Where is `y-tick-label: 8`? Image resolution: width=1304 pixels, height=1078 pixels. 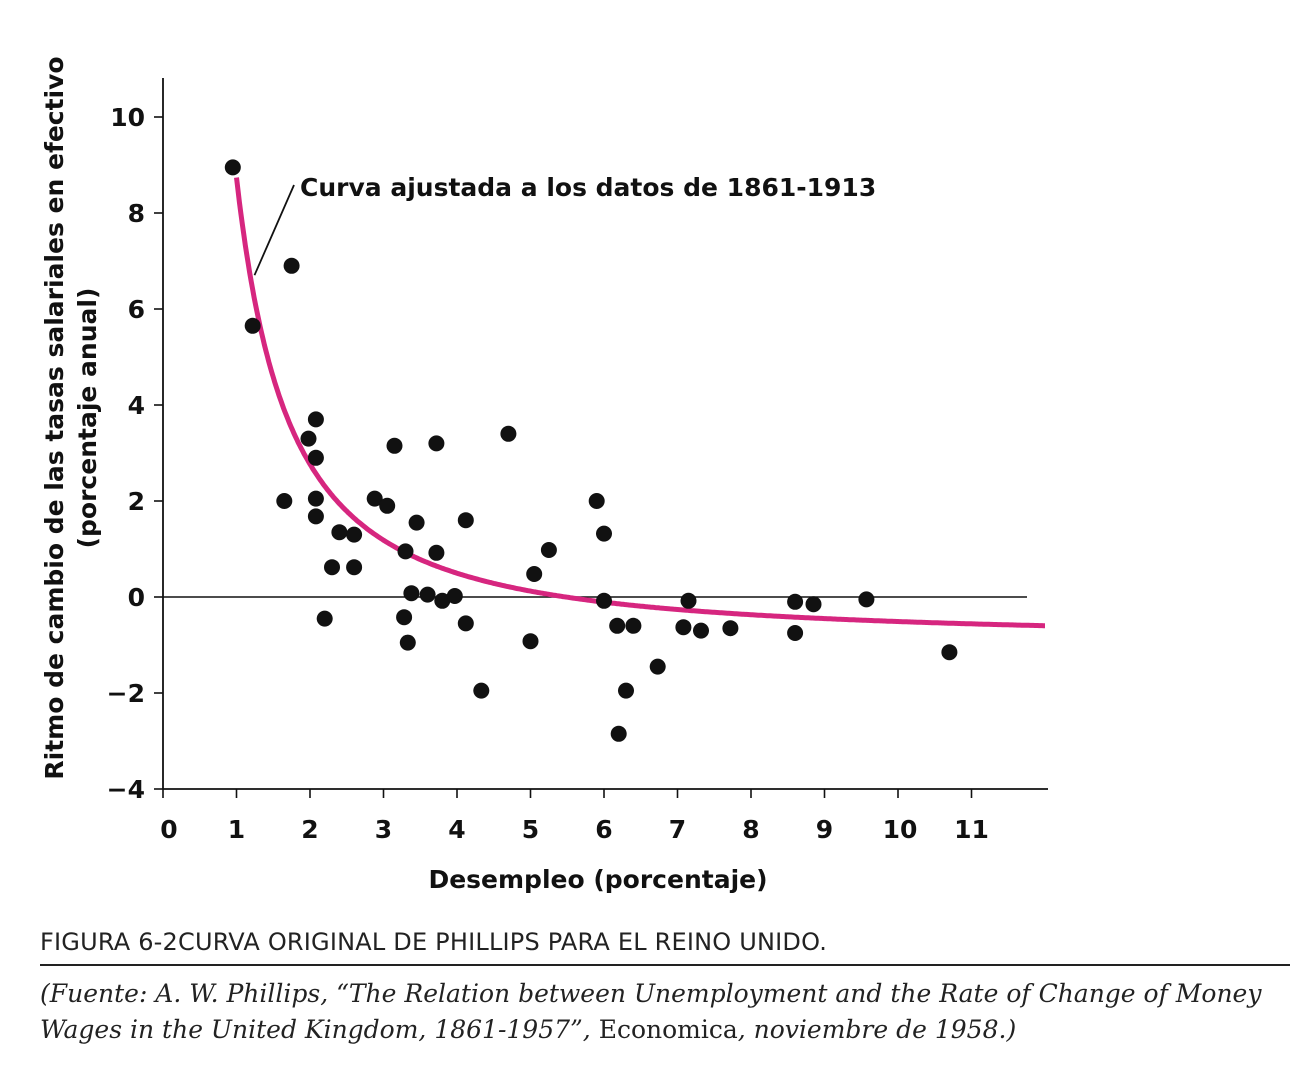
y-tick-label: 8 is located at coordinates (136, 213).